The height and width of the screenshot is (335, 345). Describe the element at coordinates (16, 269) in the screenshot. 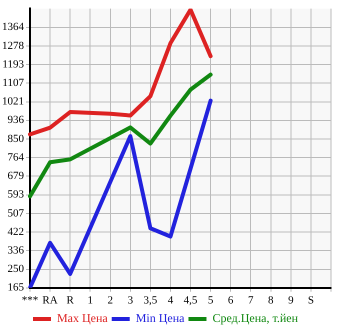

I see `y-tick-label: 250` at that location.